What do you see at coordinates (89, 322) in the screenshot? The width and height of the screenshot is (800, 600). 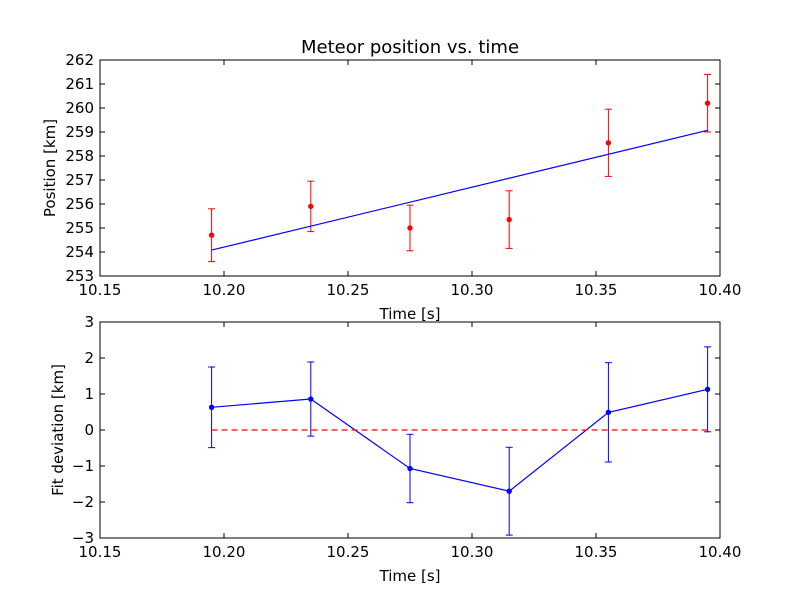 I see `y-tick-label: 3` at bounding box center [89, 322].